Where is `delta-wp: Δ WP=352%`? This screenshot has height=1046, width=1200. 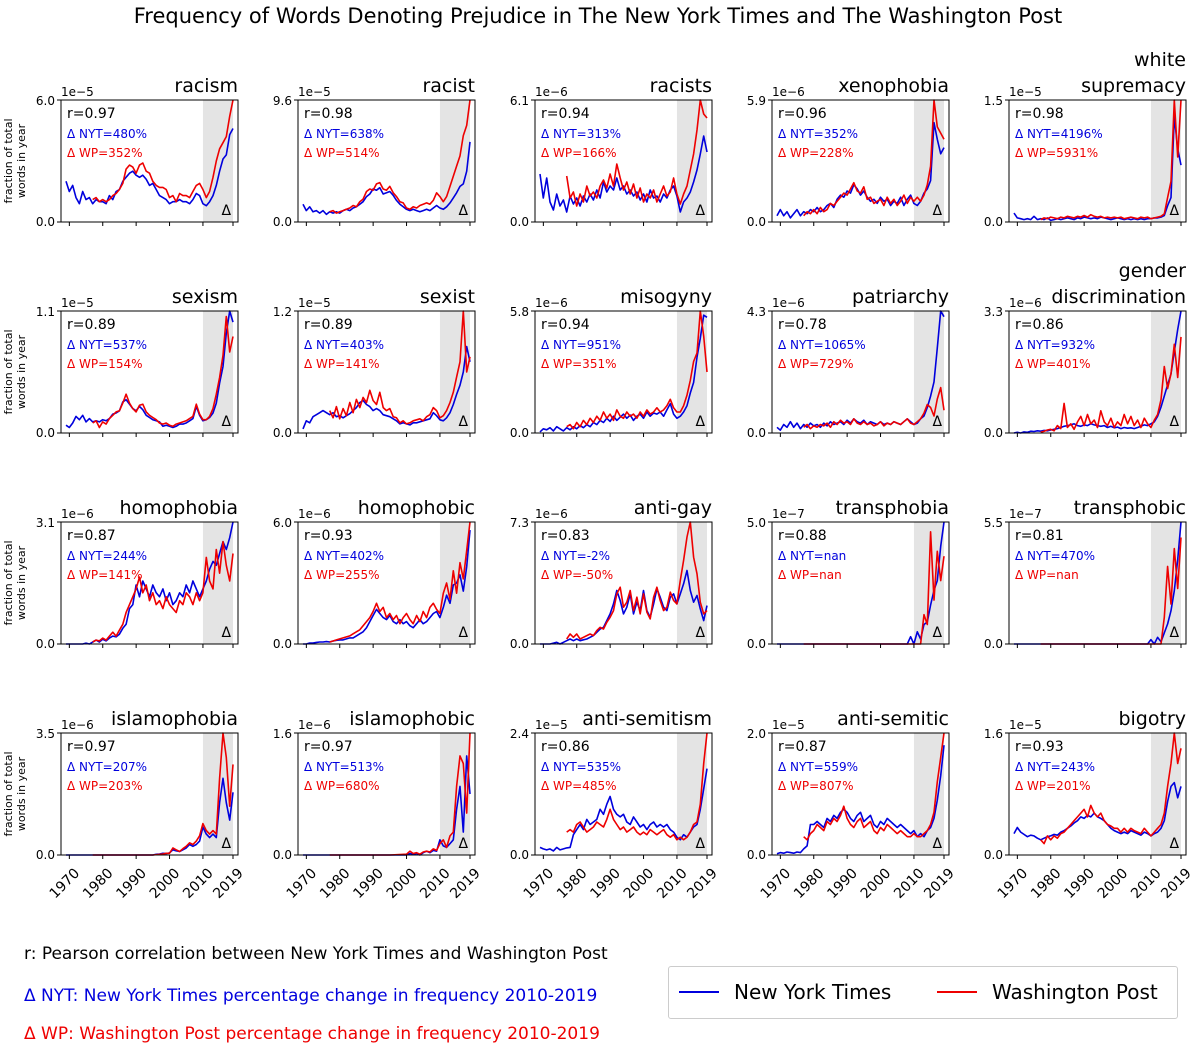
delta-wp: Δ WP=352% is located at coordinates (105, 153).